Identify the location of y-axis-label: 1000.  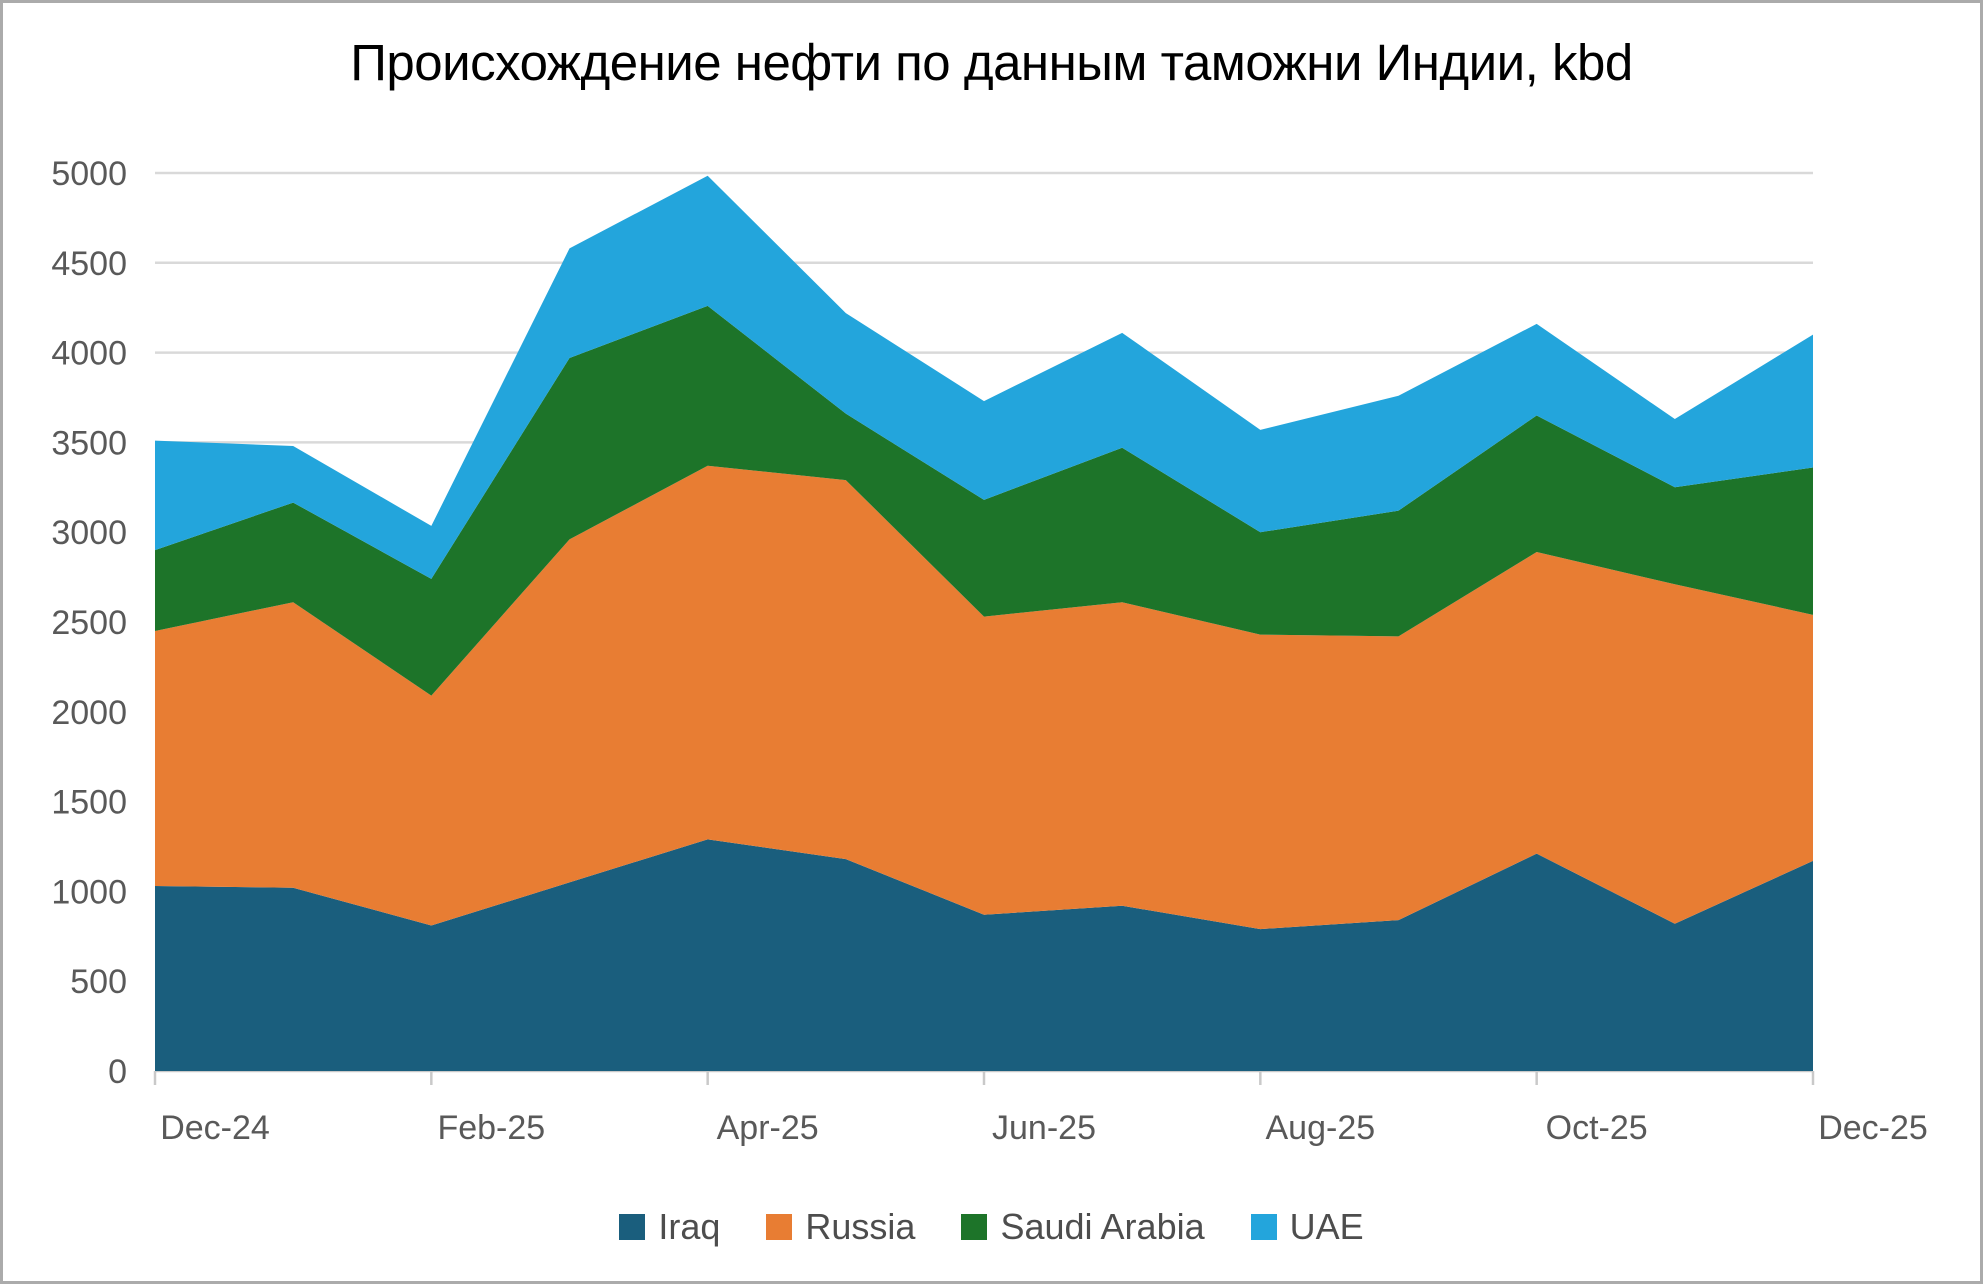
(89, 892).